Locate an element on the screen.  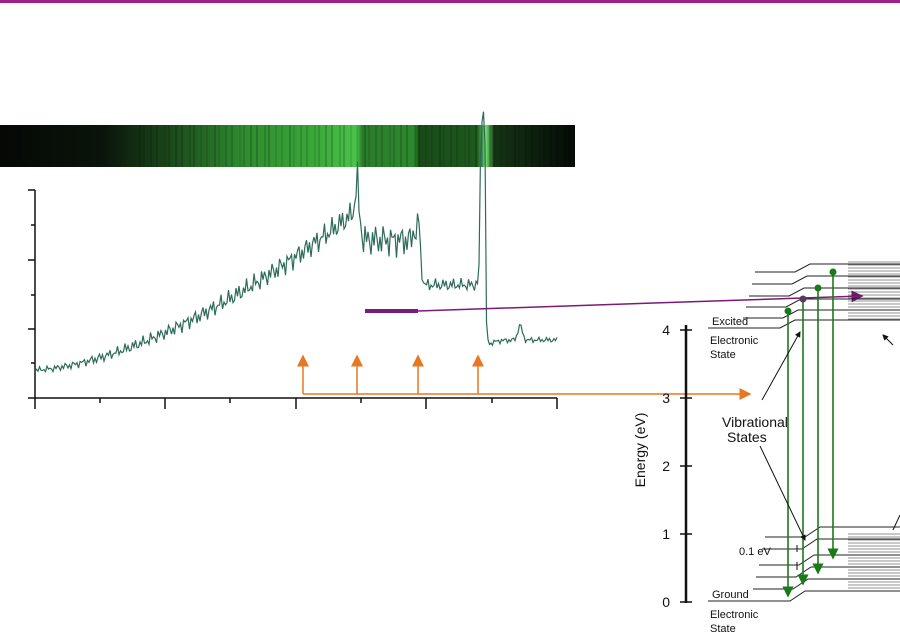
spectrum-lines is located at coordinates (354, 146).